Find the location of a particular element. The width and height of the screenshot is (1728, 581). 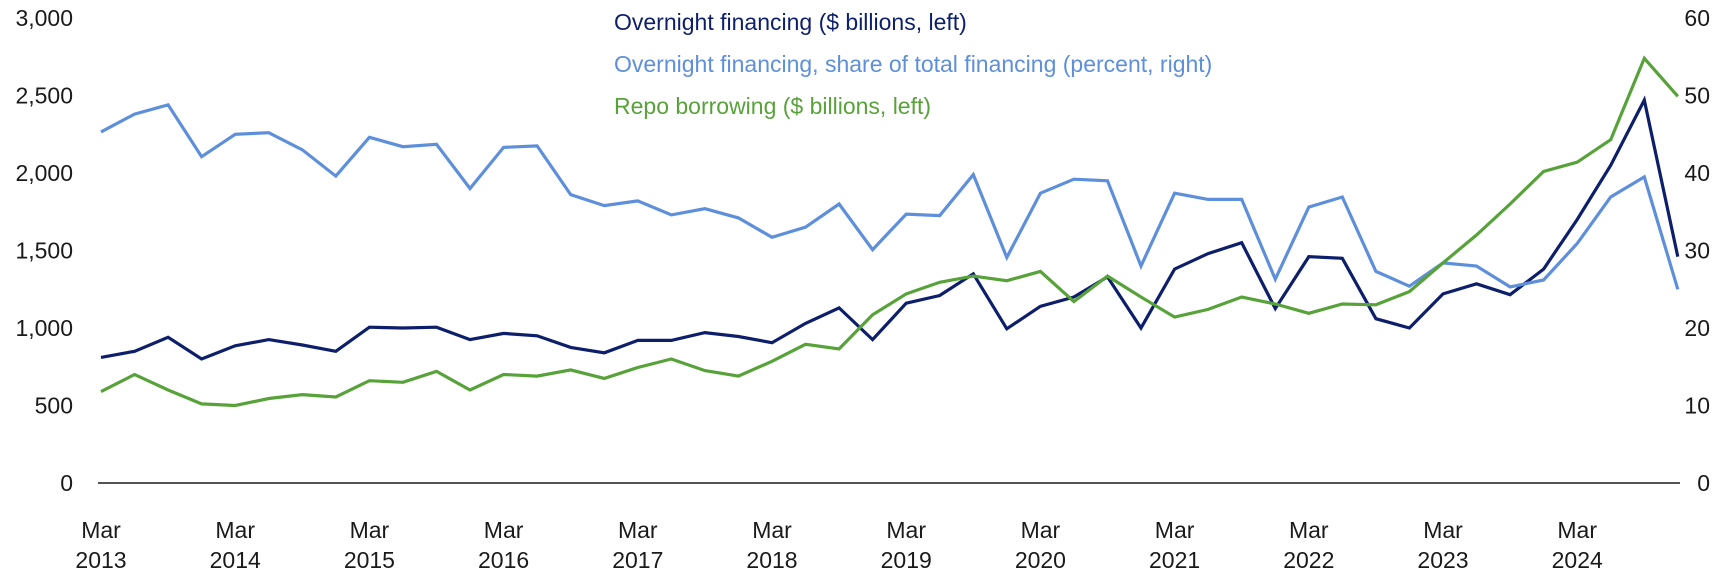

x-tick-label: Mar 2024 is located at coordinates (1577, 545).